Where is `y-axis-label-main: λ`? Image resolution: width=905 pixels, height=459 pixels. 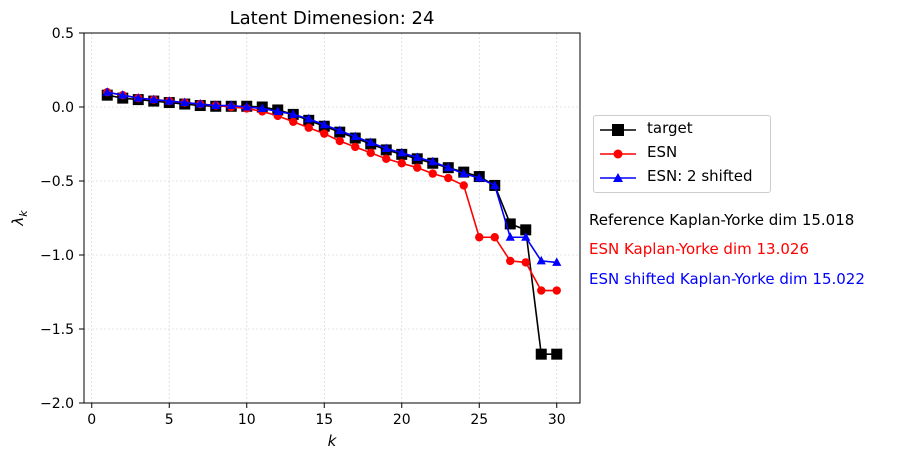 y-axis-label-main: λ is located at coordinates (18, 222).